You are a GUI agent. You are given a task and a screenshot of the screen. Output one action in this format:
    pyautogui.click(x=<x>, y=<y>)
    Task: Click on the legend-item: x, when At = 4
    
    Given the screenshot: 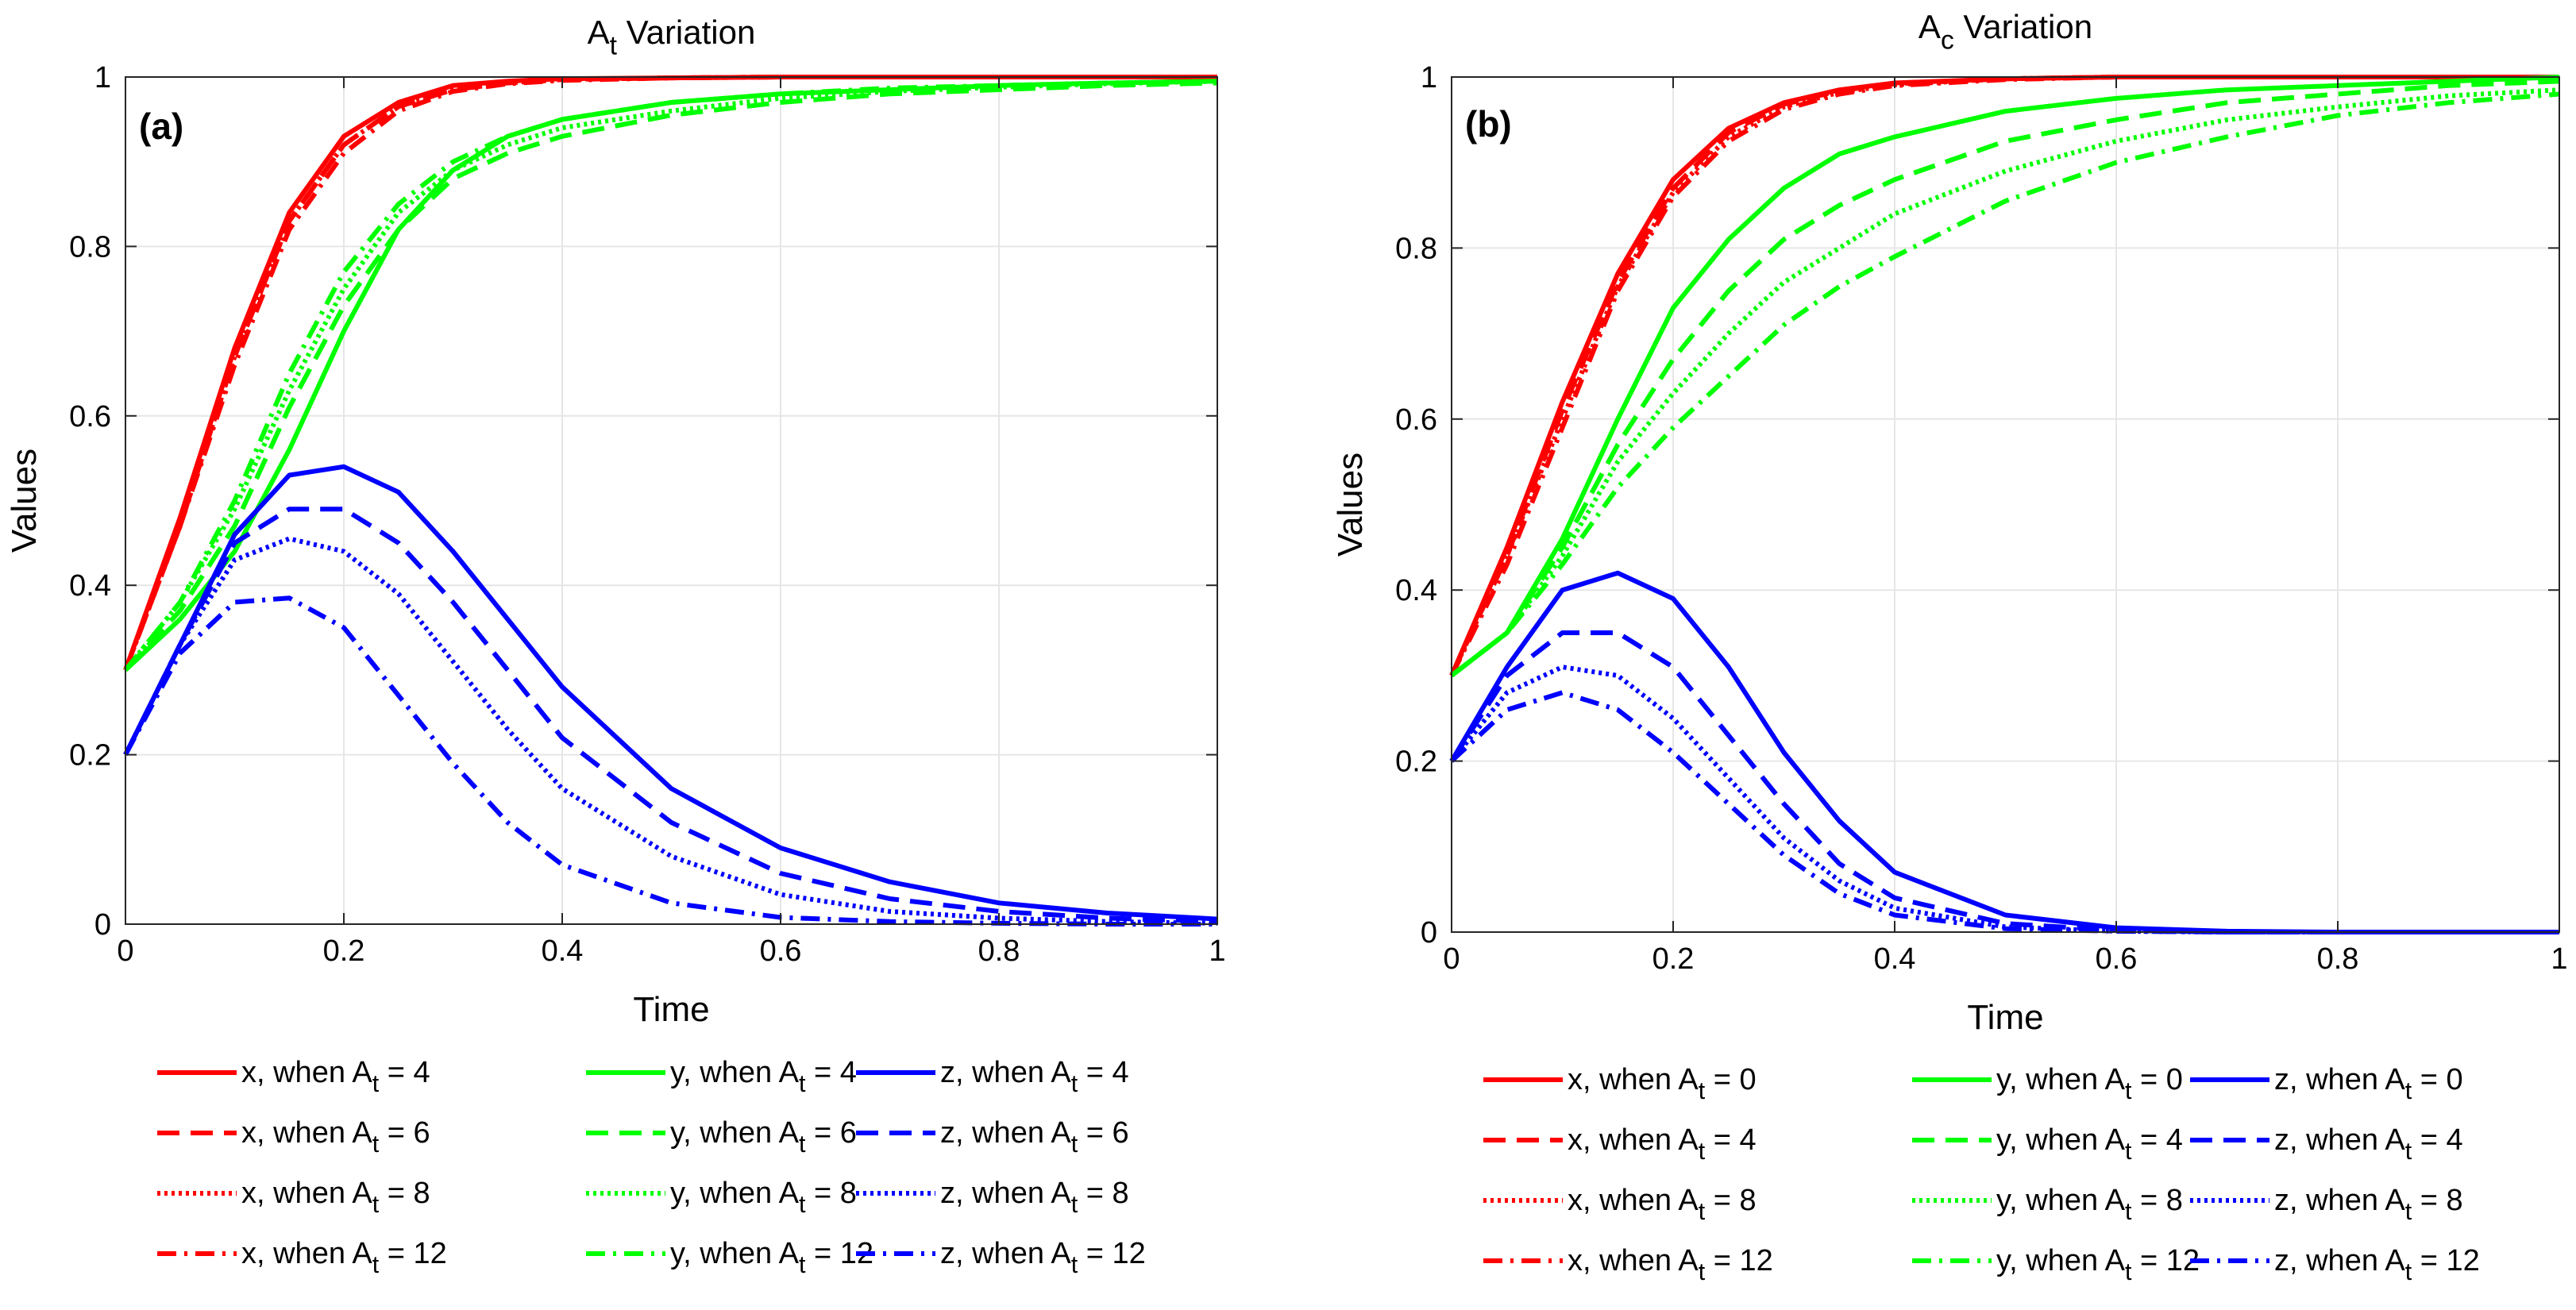 What is the action you would take?
    pyautogui.click(x=293, y=1076)
    